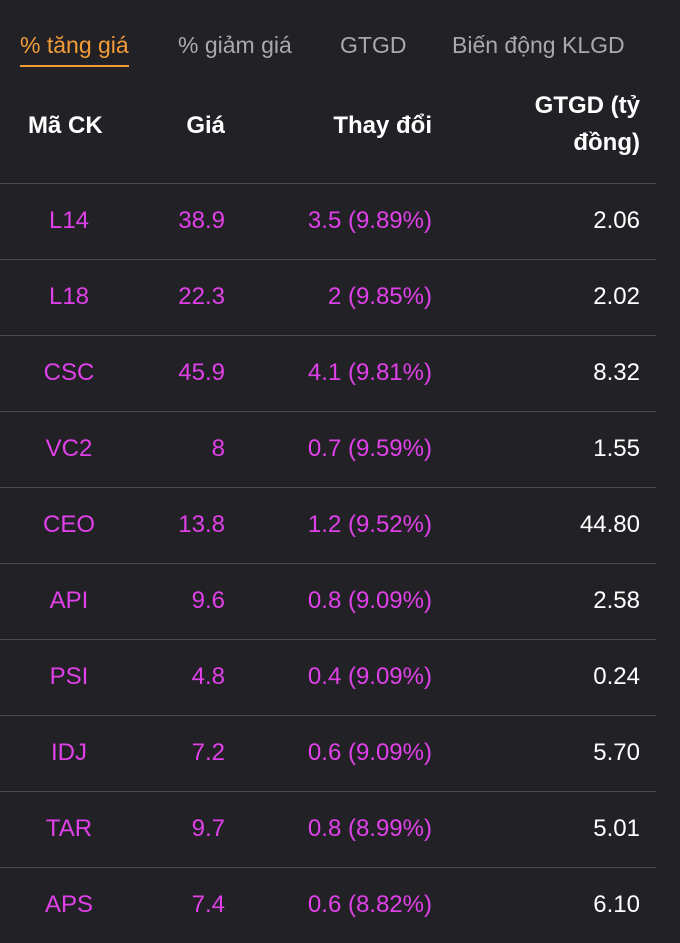 This screenshot has width=680, height=943. Describe the element at coordinates (208, 752) in the screenshot. I see `stock-price: 7.2` at that location.